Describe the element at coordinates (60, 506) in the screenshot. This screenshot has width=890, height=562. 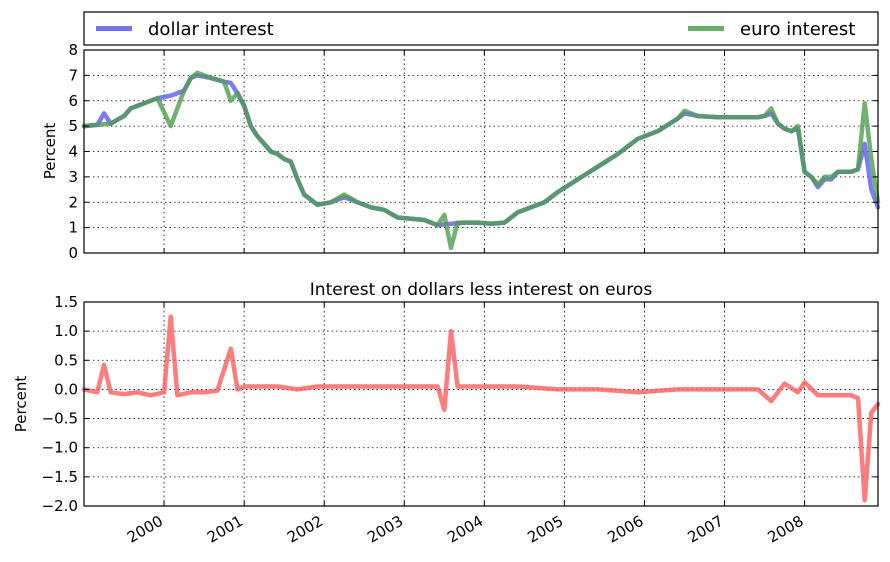
I see `y-tick-label: −2.0` at that location.